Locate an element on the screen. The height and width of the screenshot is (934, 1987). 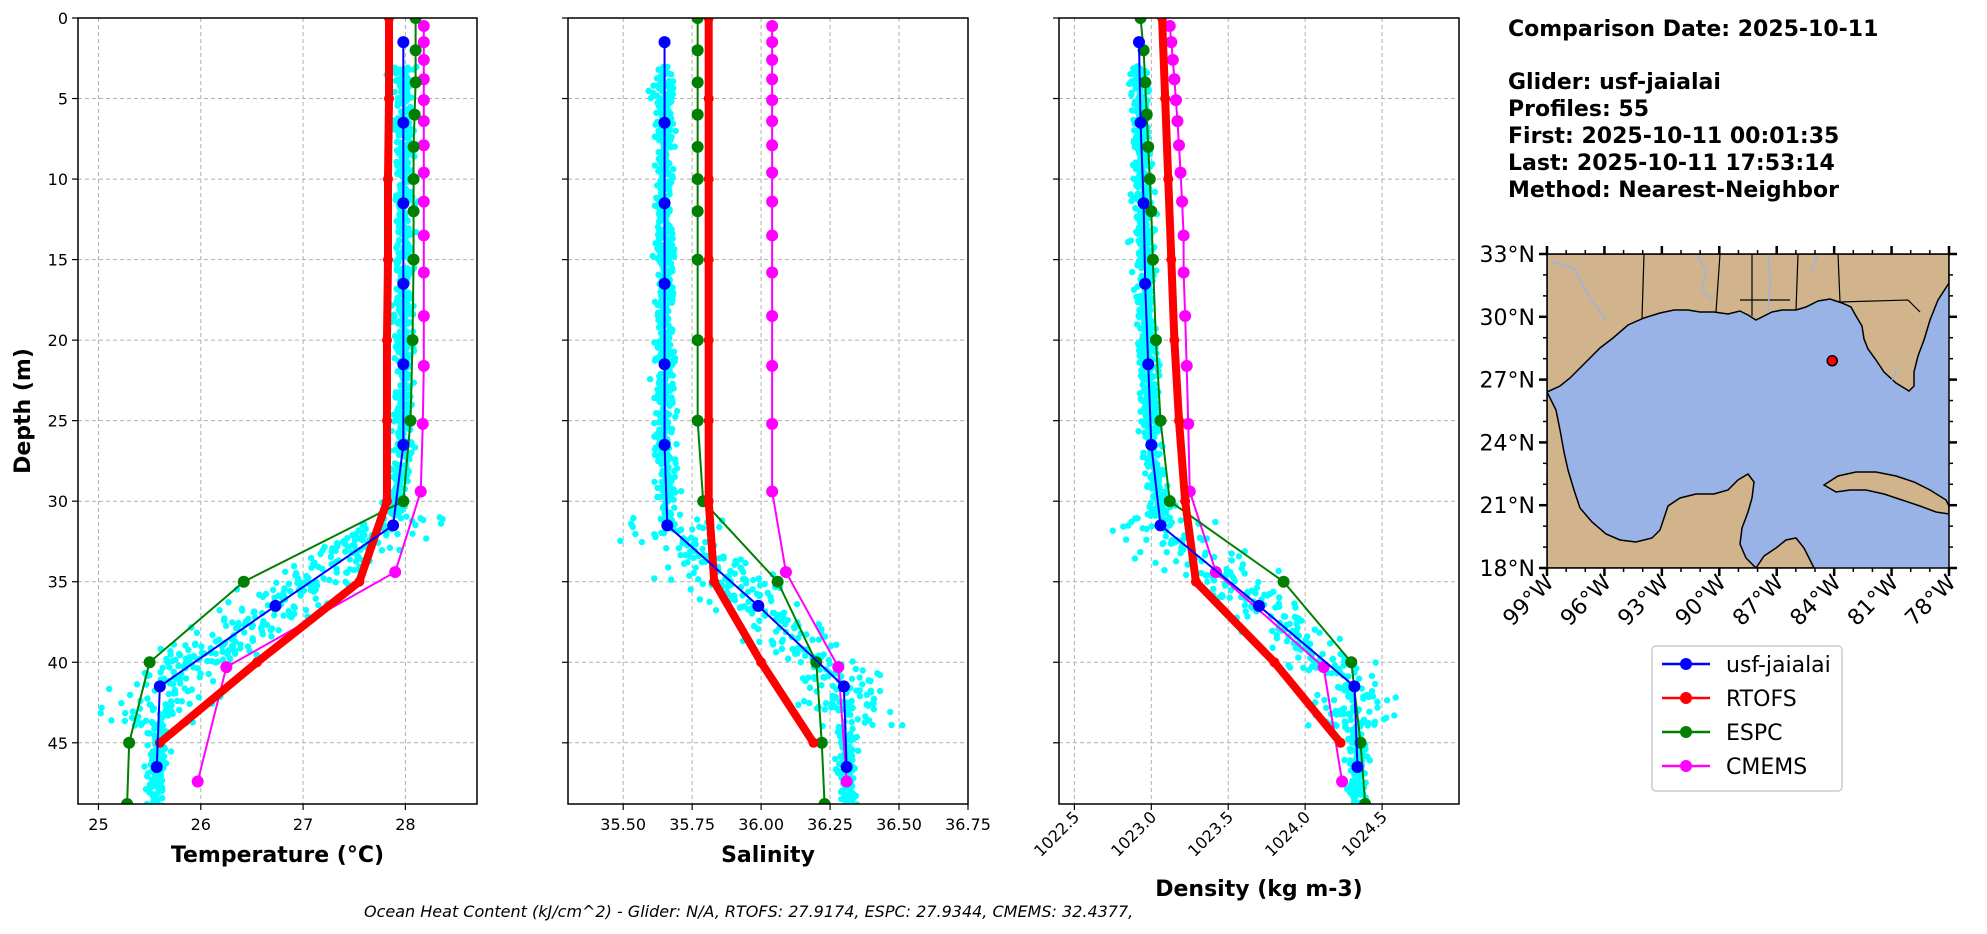
legend-item: usf-jaialai is located at coordinates (1746, 665).